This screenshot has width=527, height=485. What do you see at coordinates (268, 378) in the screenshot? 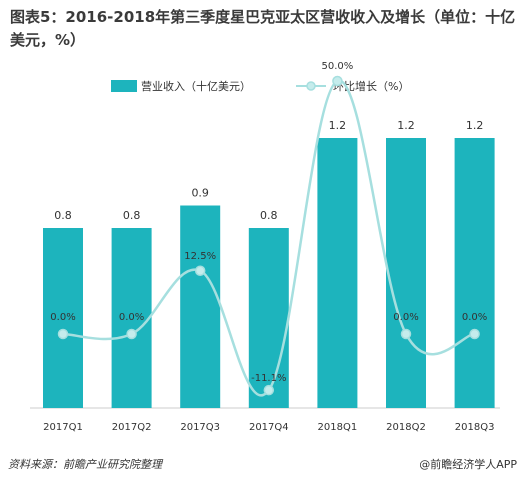
I see `growth-value-label: -11.1%` at bounding box center [268, 378].